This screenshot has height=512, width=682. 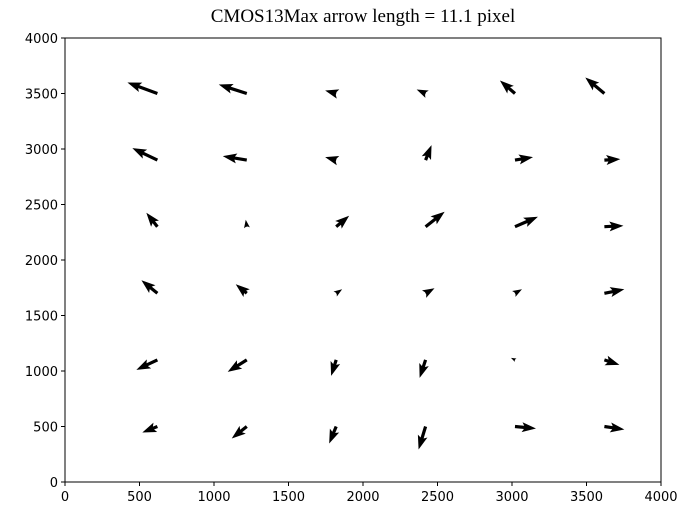 What do you see at coordinates (45, 428) in the screenshot?
I see `y-tick-label: 500` at bounding box center [45, 428].